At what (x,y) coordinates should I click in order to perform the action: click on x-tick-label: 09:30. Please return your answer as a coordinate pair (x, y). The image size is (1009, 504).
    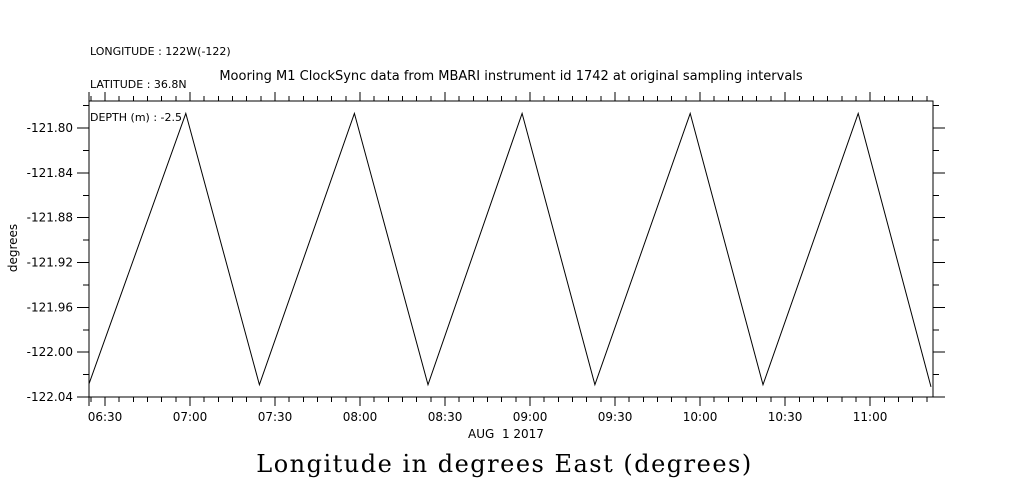
    Looking at the image, I should click on (615, 417).